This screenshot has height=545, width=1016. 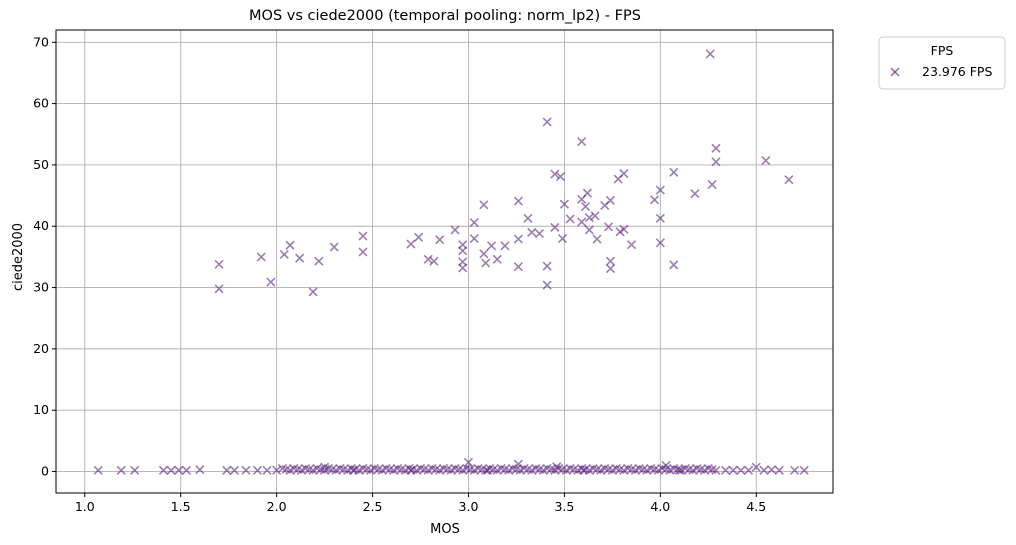 What do you see at coordinates (445, 529) in the screenshot?
I see `x-axis-label: MOS` at bounding box center [445, 529].